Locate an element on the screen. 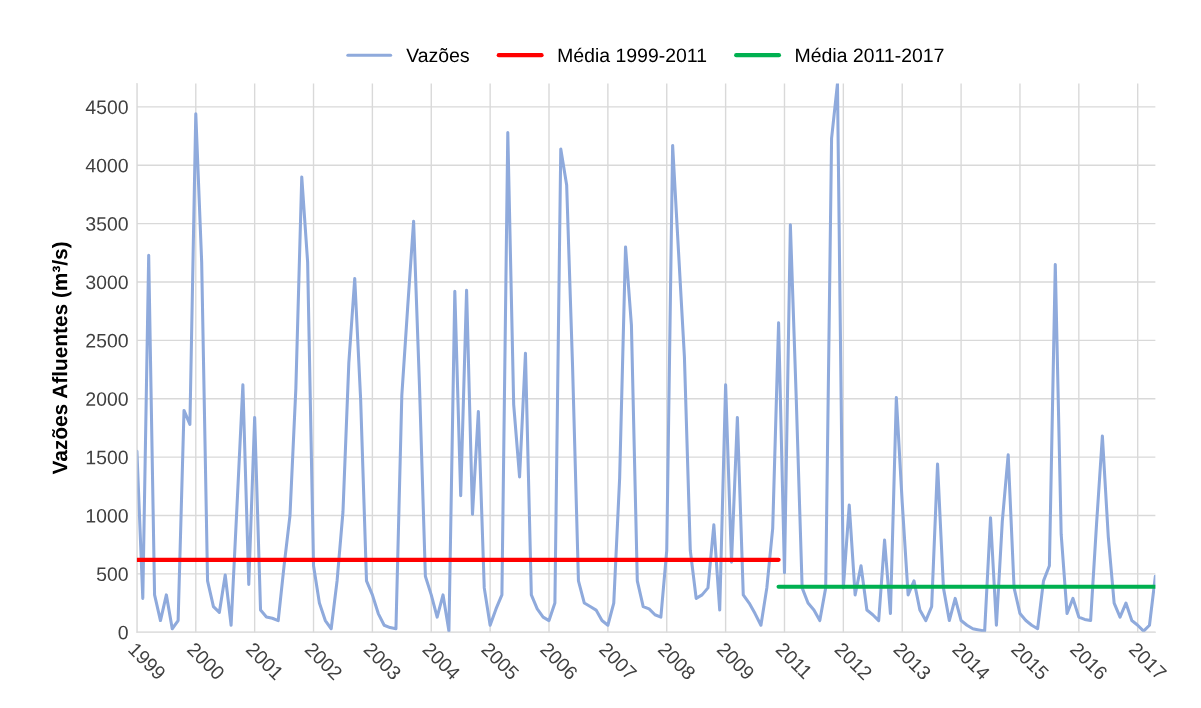  y-tick-label: 500 is located at coordinates (112, 574).